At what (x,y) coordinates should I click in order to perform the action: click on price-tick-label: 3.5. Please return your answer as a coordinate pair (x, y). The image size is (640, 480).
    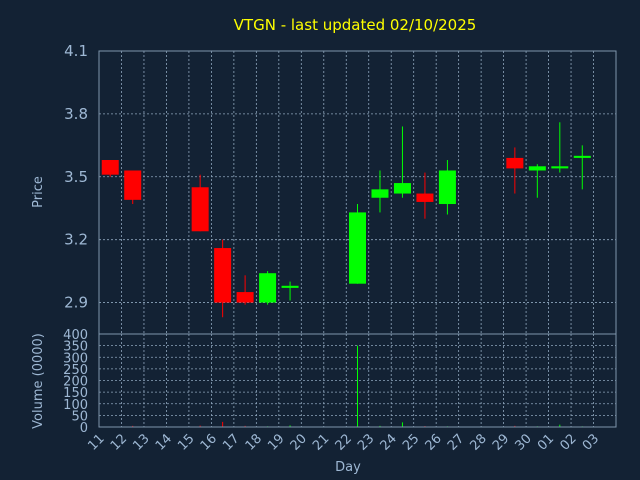
    Looking at the image, I should click on (76, 177).